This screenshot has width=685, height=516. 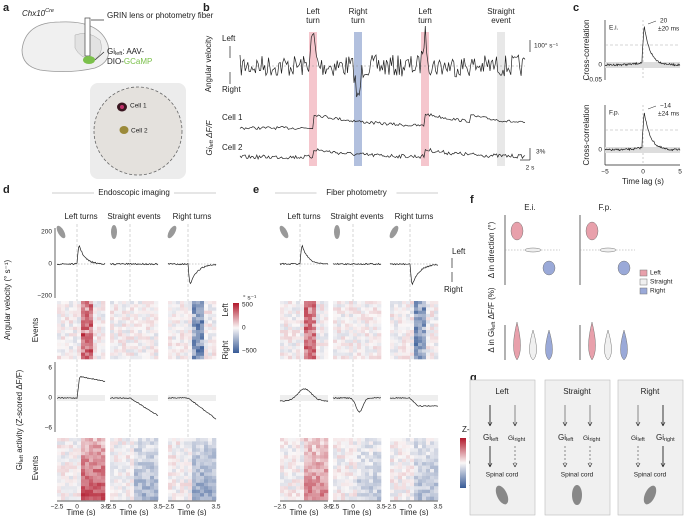 What do you see at coordinates (492, 319) in the screenshot?
I see `label: Δ in Gileft ΔF/F (%)` at bounding box center [492, 319].